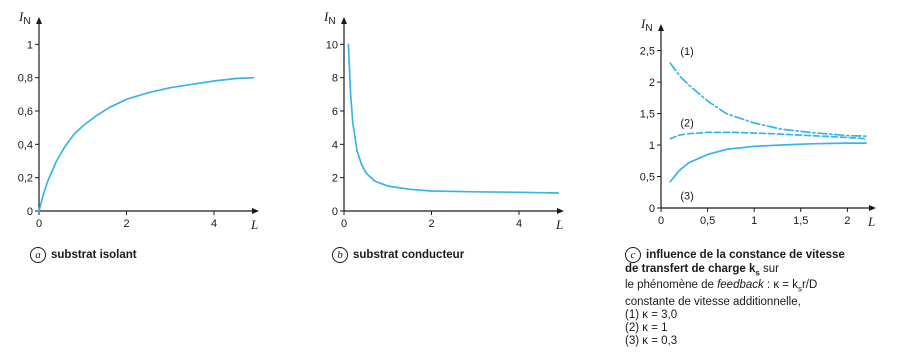 This screenshot has height=358, width=905. Describe the element at coordinates (780, 285) in the screenshot. I see `caption-c-line-3-mid: : κ = k` at that location.